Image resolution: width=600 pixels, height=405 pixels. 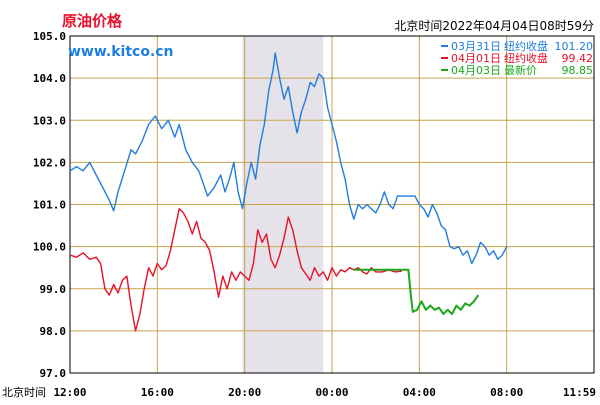 I want to click on x-tick-label: 11:59, so click(x=579, y=392).